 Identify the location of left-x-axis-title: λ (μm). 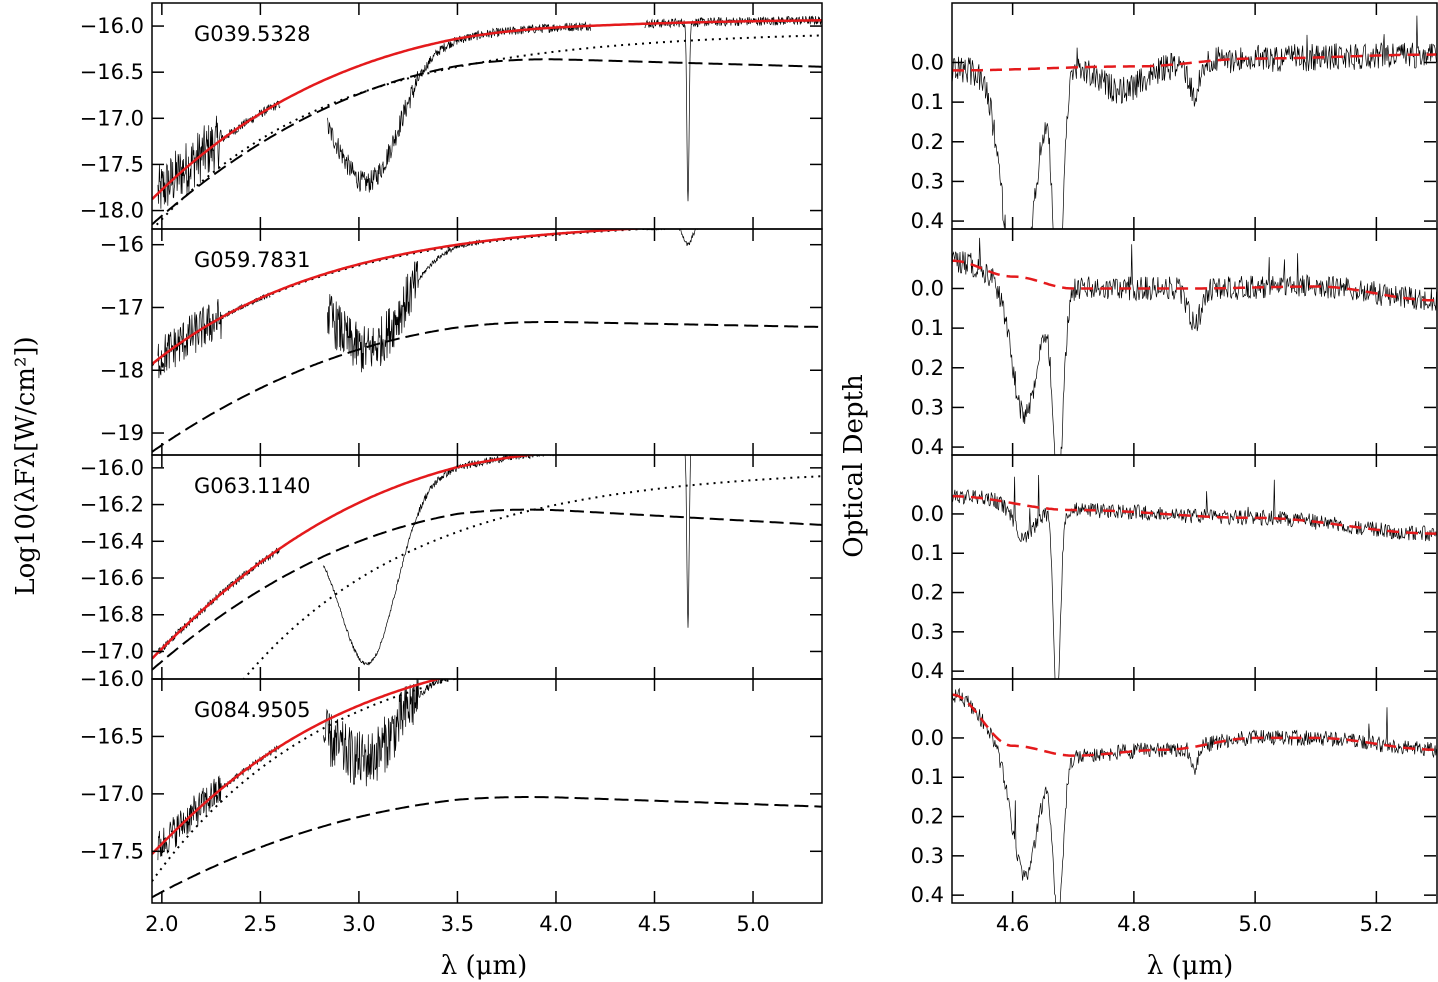
(484, 966).